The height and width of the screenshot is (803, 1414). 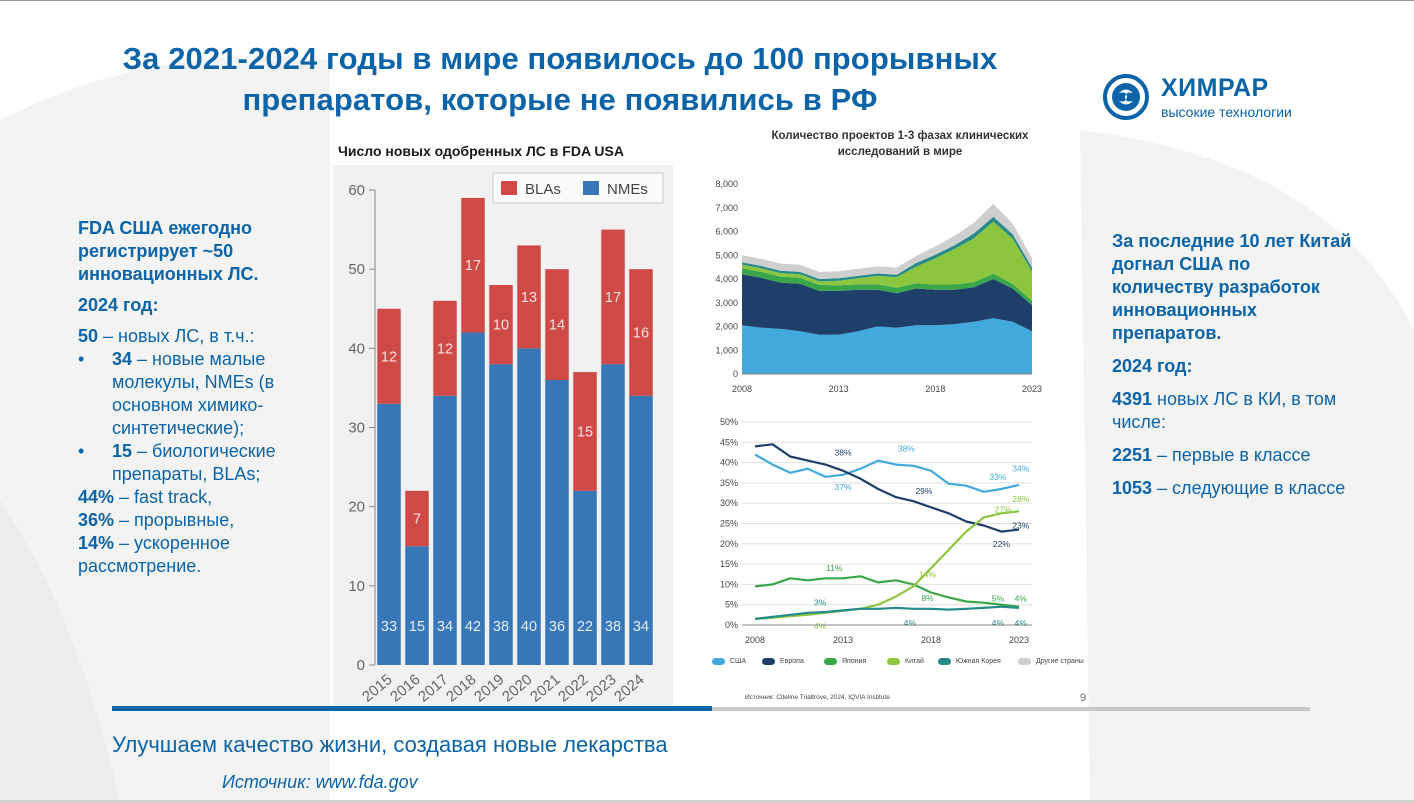 I want to click on line-Южная-Корея, so click(x=887, y=612).